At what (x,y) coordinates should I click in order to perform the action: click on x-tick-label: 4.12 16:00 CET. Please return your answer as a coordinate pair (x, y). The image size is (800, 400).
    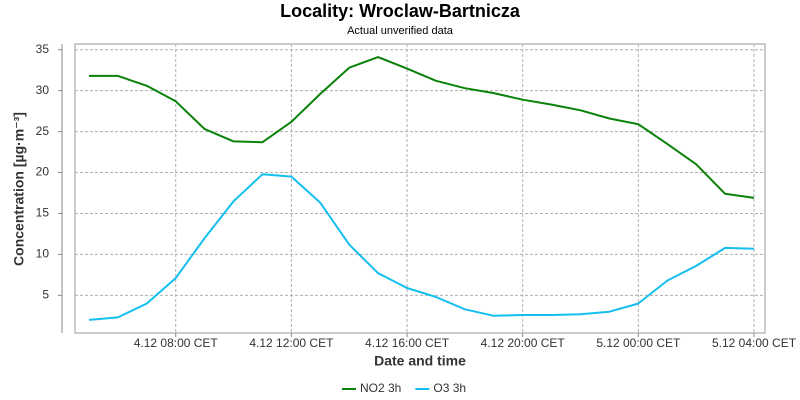
    Looking at the image, I should click on (407, 343).